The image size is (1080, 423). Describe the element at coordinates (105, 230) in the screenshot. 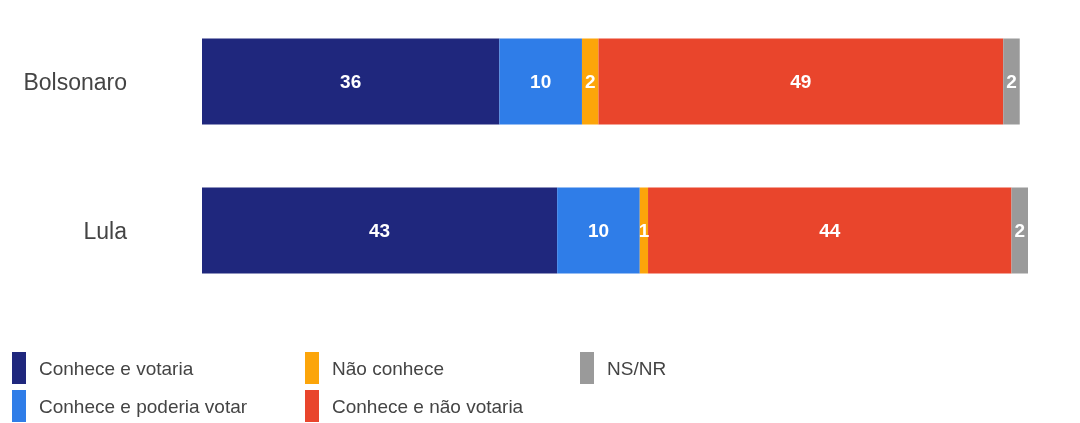

I see `y-tick-label: Lula` at that location.